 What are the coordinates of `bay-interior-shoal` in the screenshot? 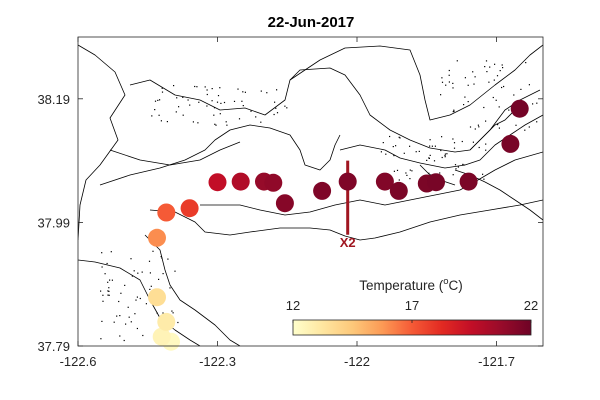 It's located at (175, 153).